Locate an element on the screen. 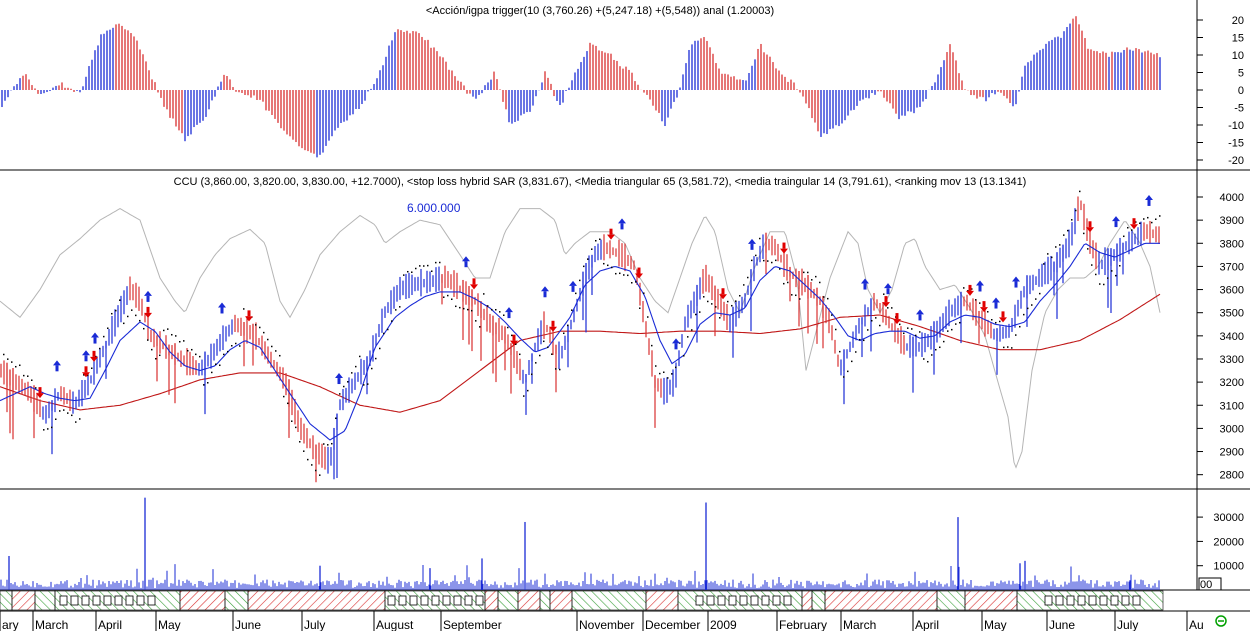 Image resolution: width=1250 pixels, height=631 pixels. price-axis-label: 3900 is located at coordinates (1232, 221).